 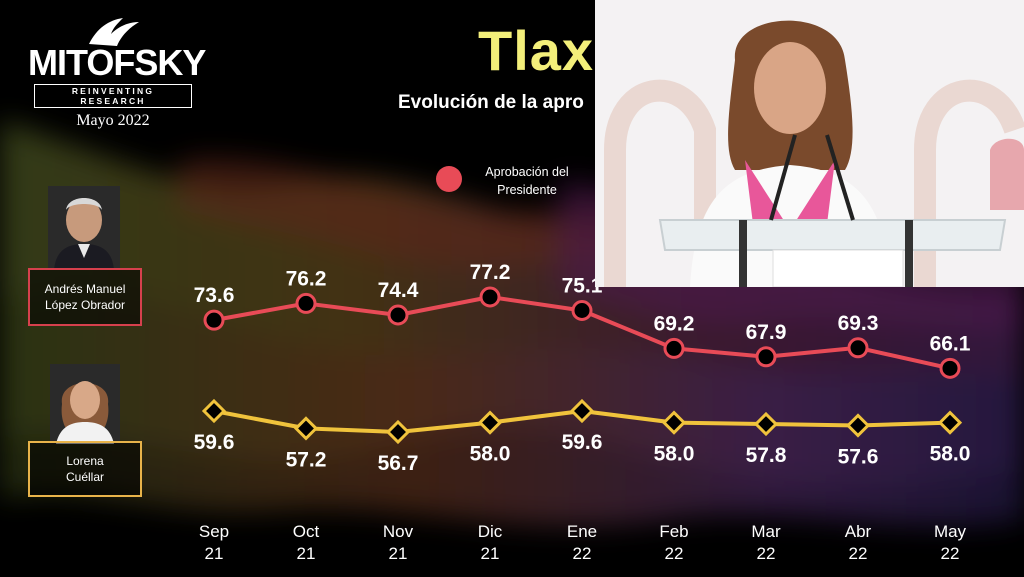 What do you see at coordinates (113, 96) in the screenshot?
I see `logo-tagline: REINVENTING RESEARCH` at bounding box center [113, 96].